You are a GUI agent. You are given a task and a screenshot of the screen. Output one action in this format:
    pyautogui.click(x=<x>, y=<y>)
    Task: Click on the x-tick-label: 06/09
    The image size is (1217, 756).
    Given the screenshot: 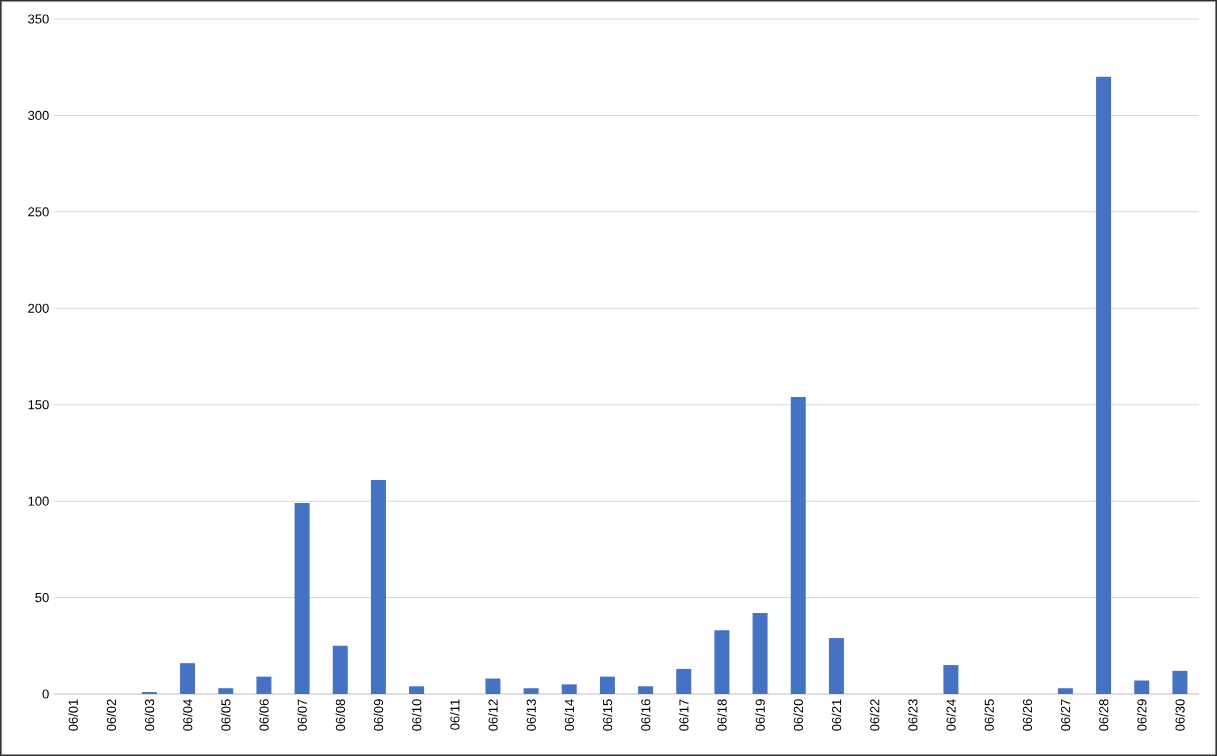 What is the action you would take?
    pyautogui.click(x=378, y=715)
    